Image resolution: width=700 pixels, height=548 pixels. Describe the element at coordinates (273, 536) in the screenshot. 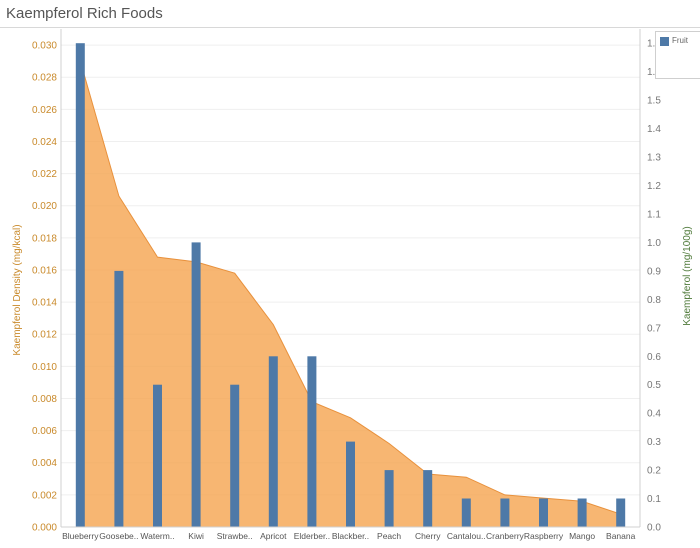

I see `x-tick-label: Apricot` at that location.